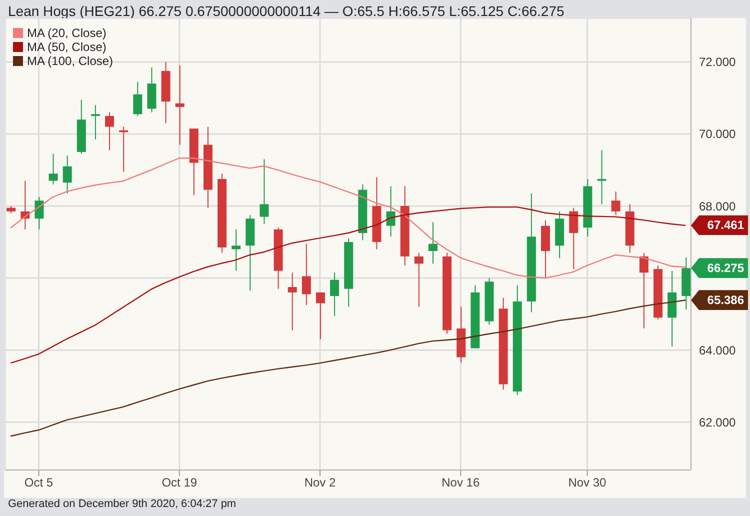 The image size is (750, 516). What do you see at coordinates (725, 268) in the screenshot?
I see `text: 66.275` at bounding box center [725, 268].